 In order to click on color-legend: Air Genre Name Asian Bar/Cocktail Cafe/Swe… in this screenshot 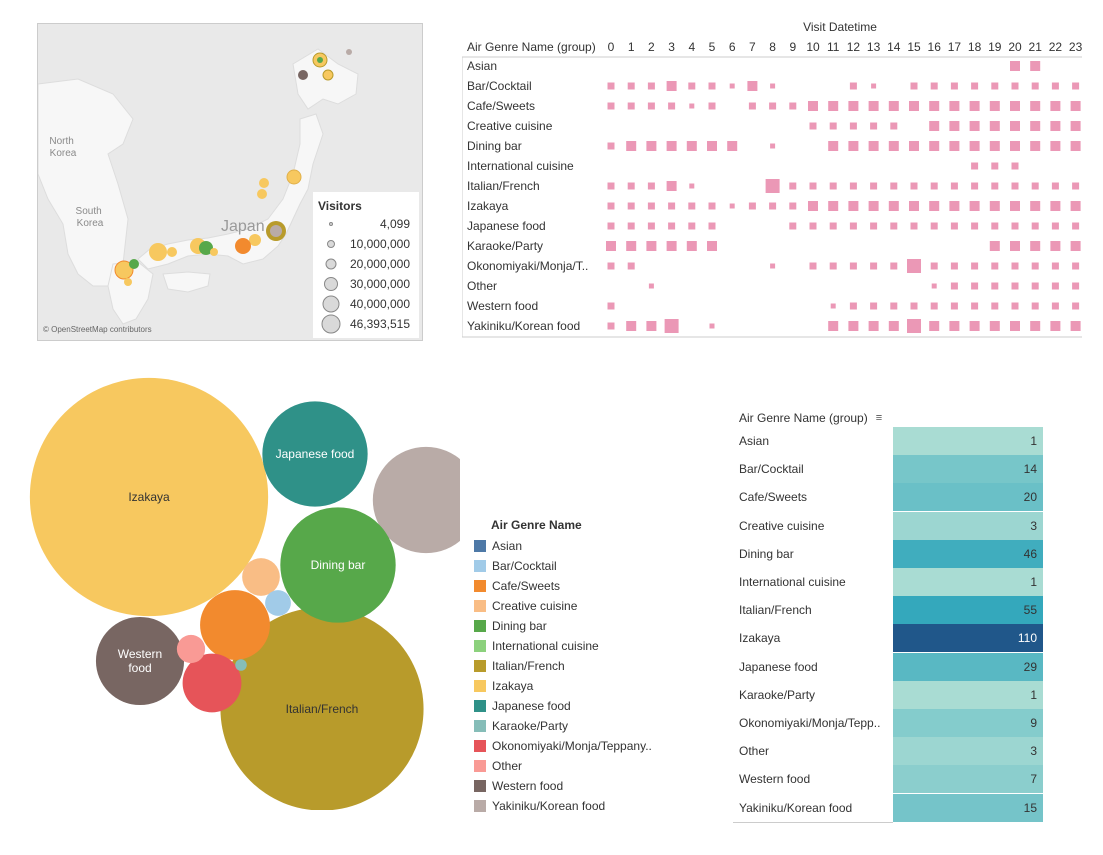, I will do `click(585, 667)`.